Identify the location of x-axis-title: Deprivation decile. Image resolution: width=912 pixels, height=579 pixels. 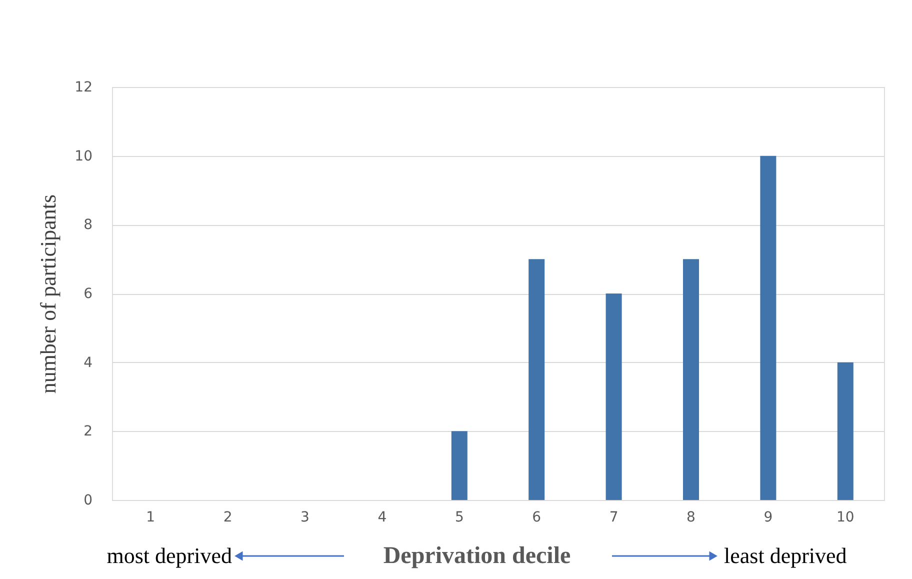
(477, 556).